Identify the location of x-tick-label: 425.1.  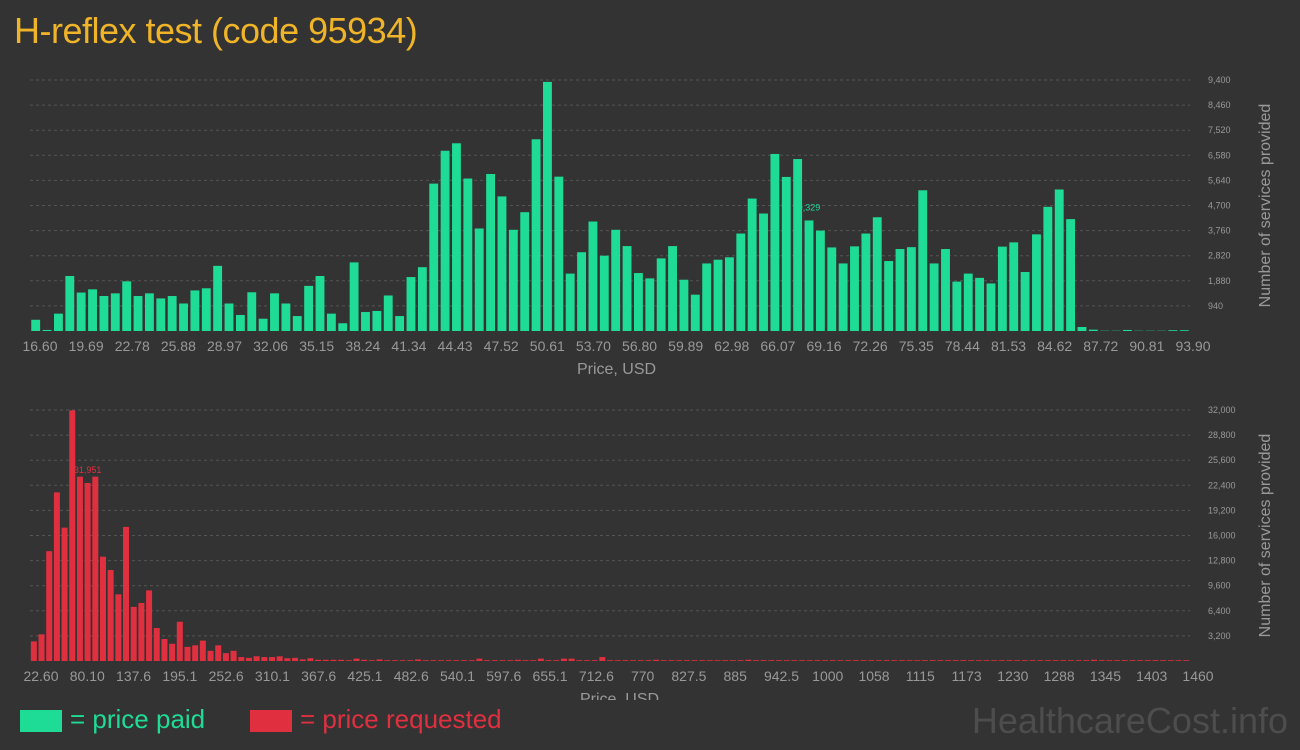
(364, 676).